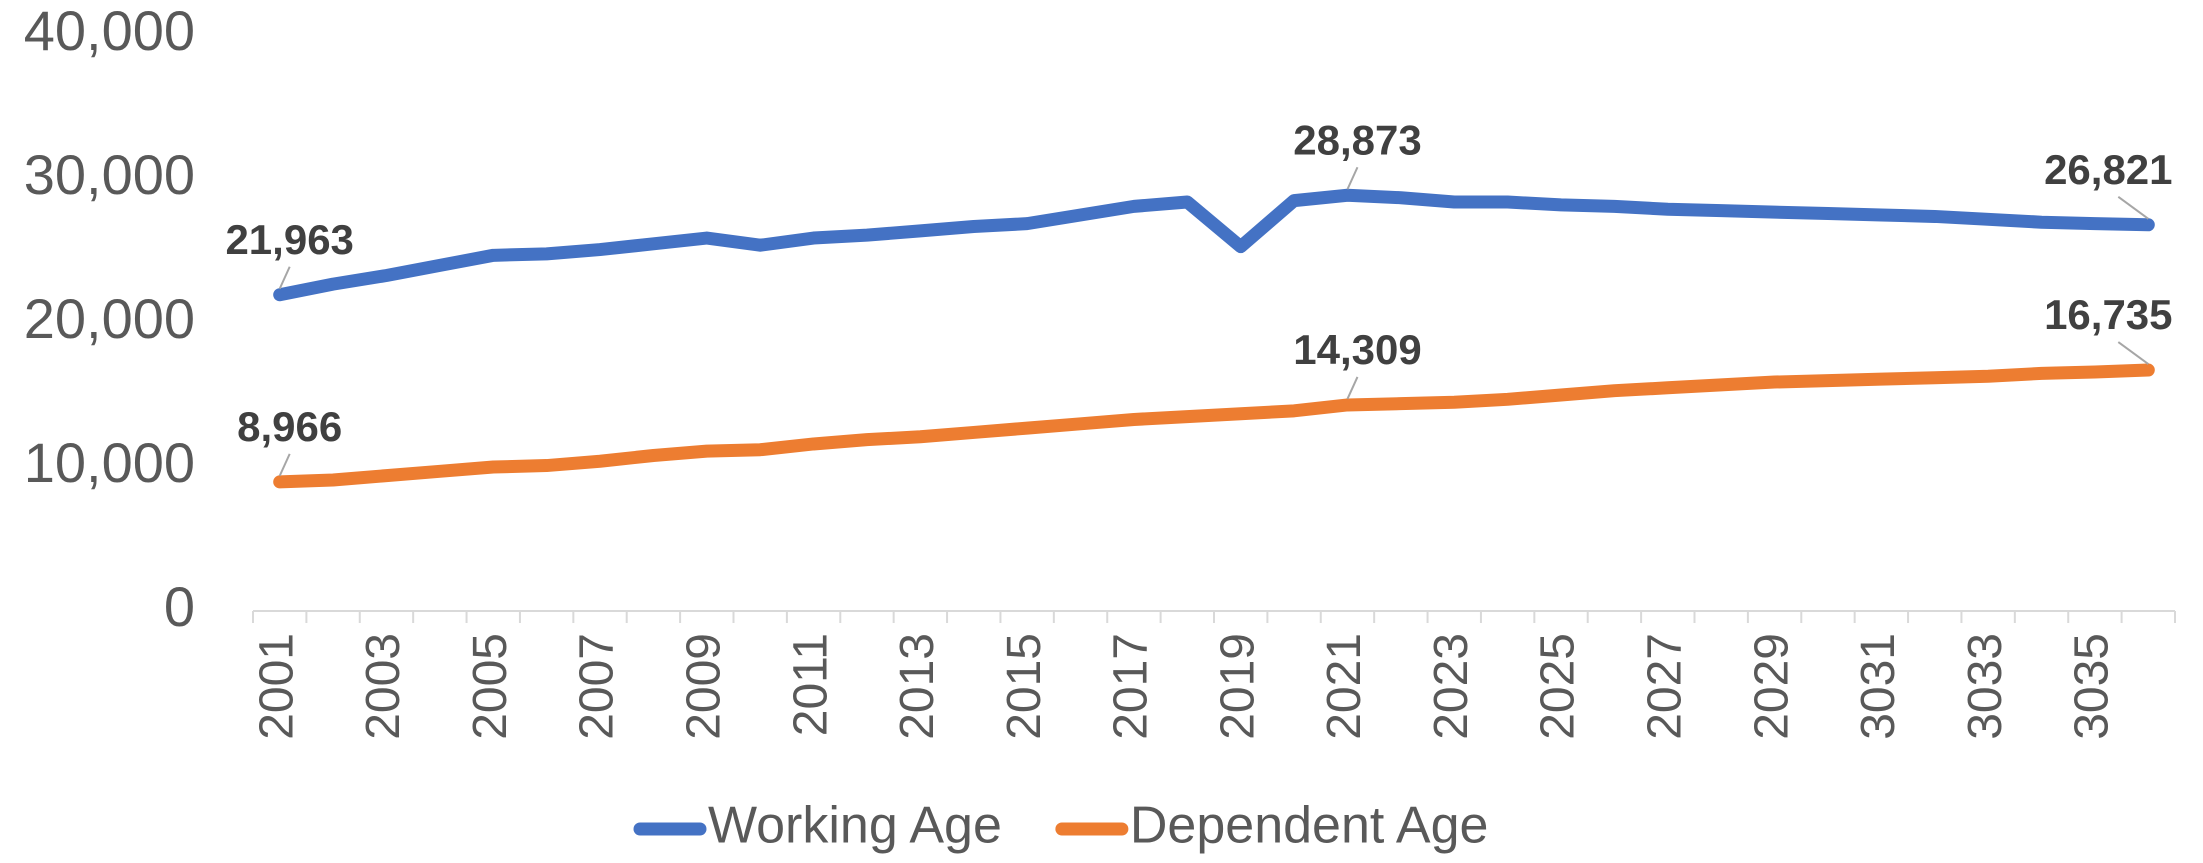  Describe the element at coordinates (1985, 686) in the screenshot. I see `x-tick-label: 3033` at that location.